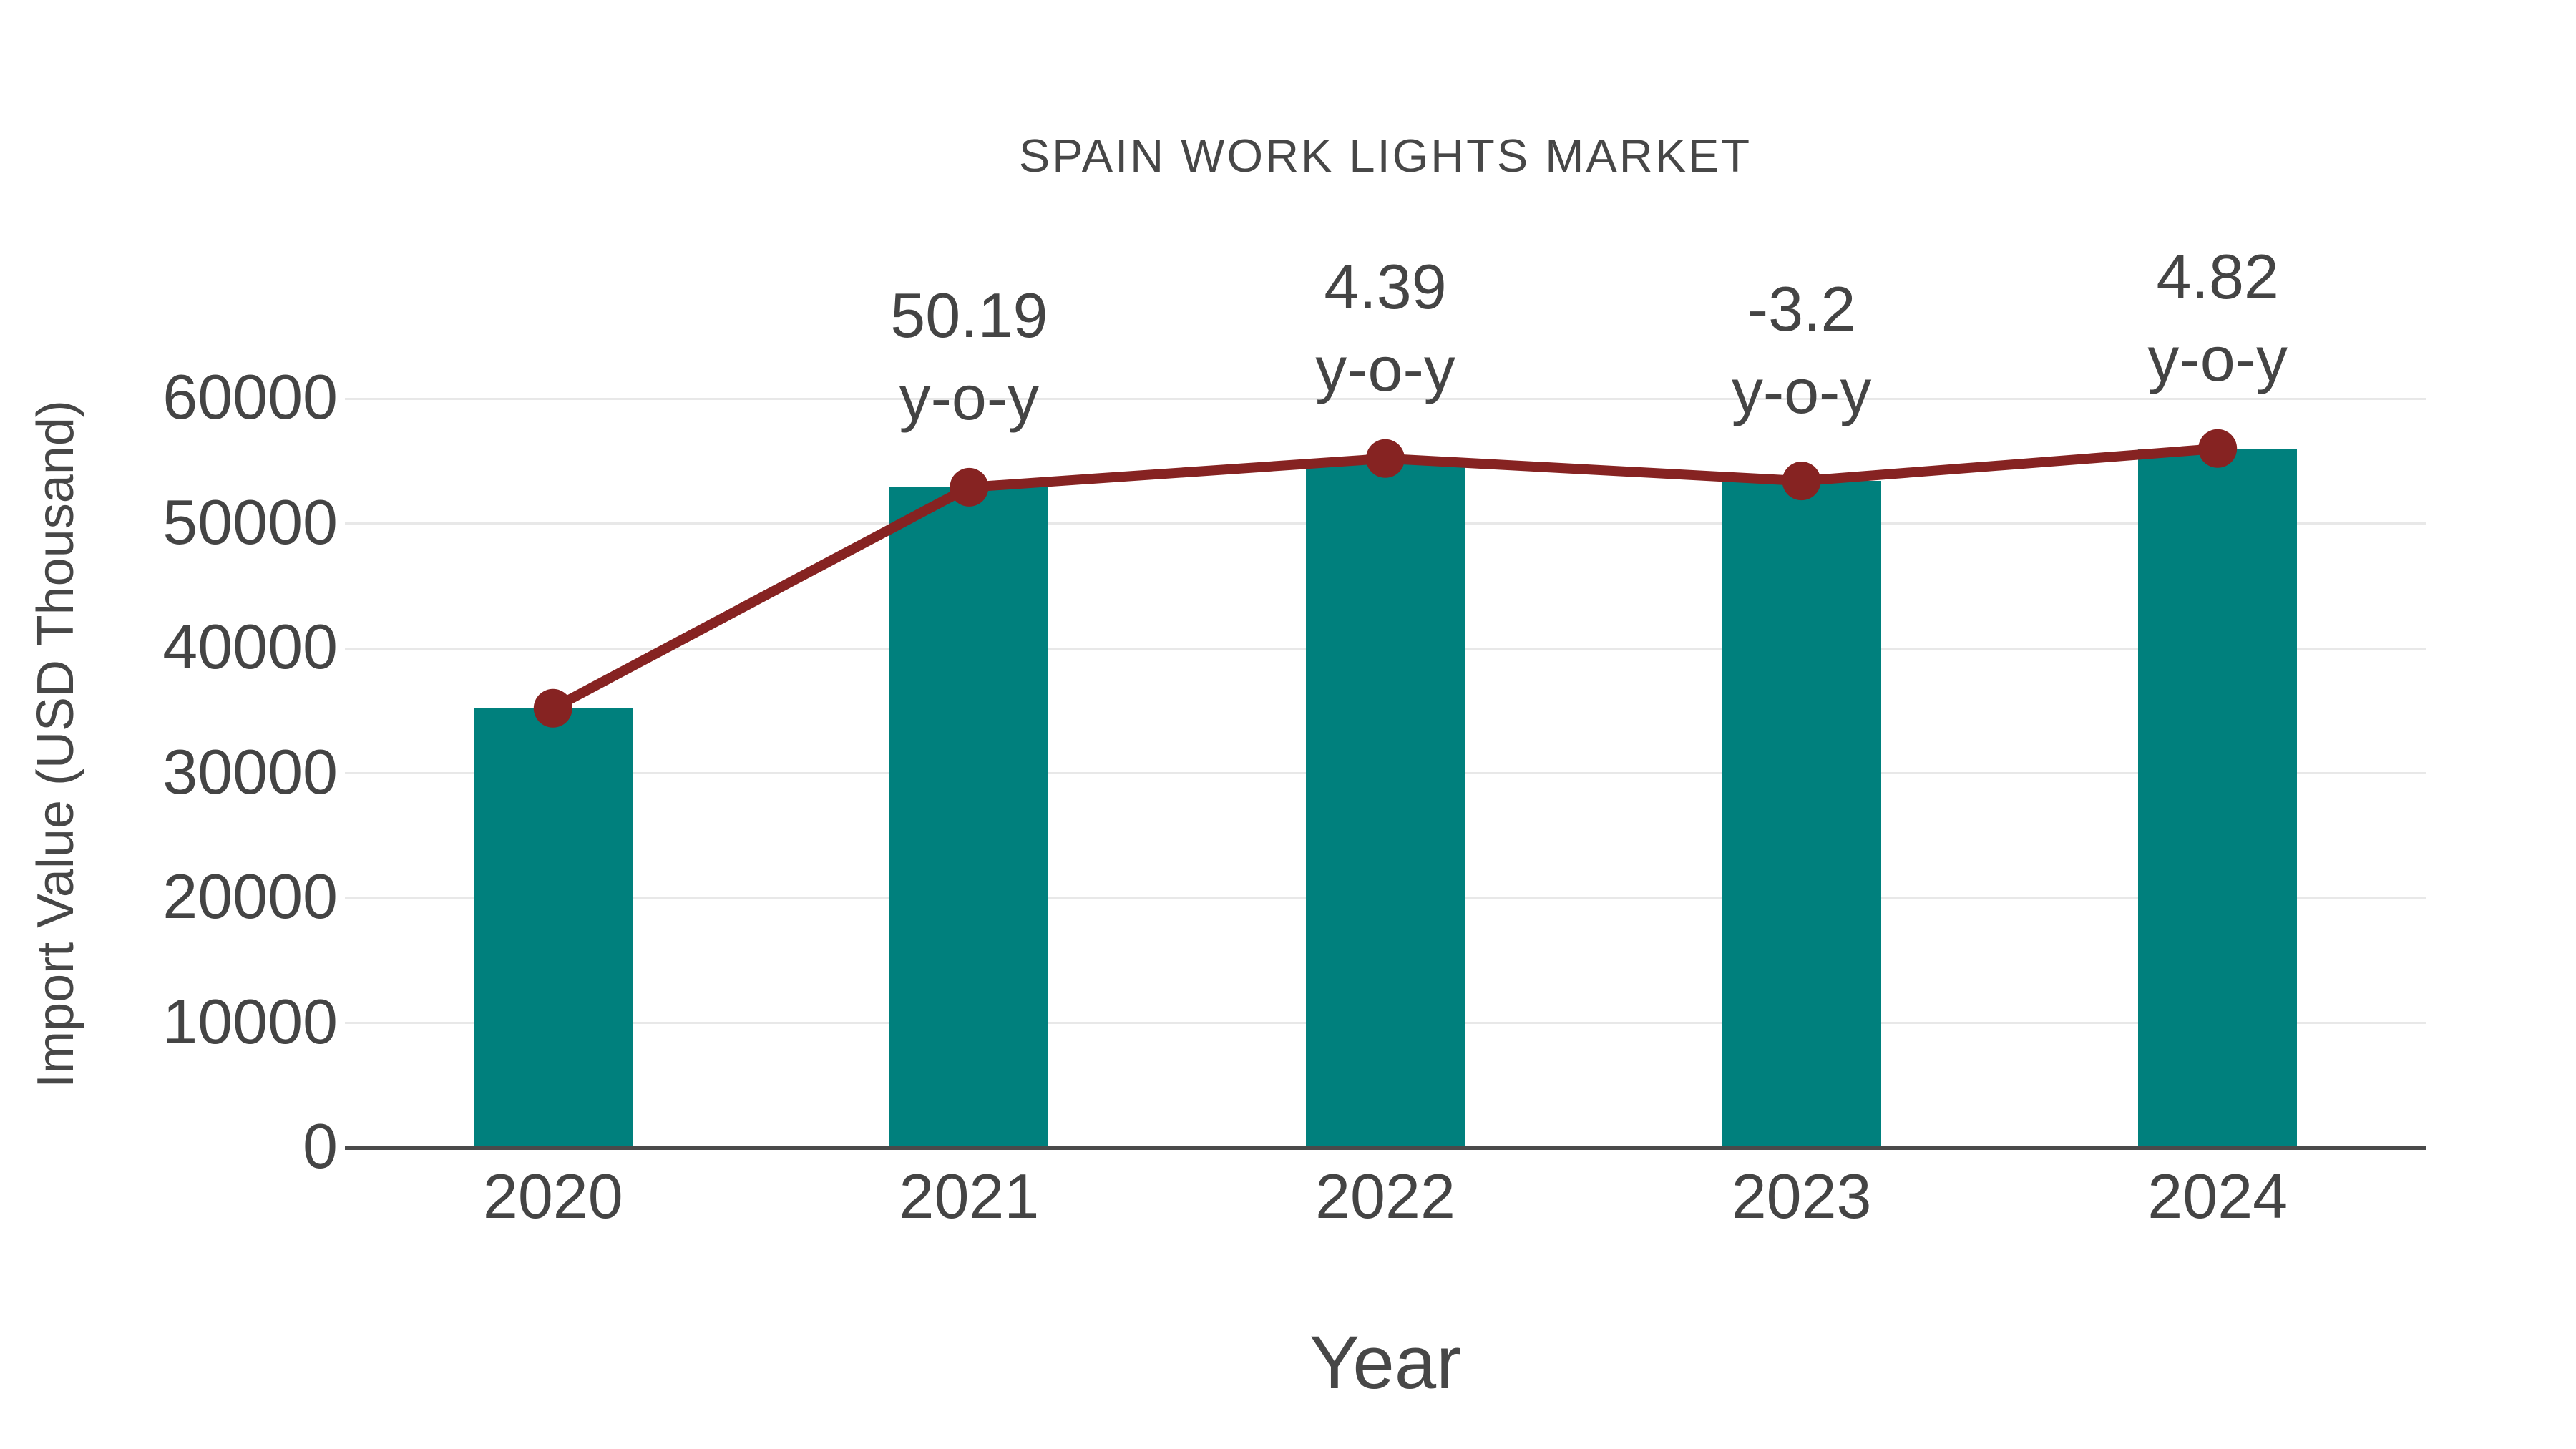 Image resolution: width=2576 pixels, height=1449 pixels. Describe the element at coordinates (1385, 1196) in the screenshot. I see `x-tick-label-2022: 2022` at that location.